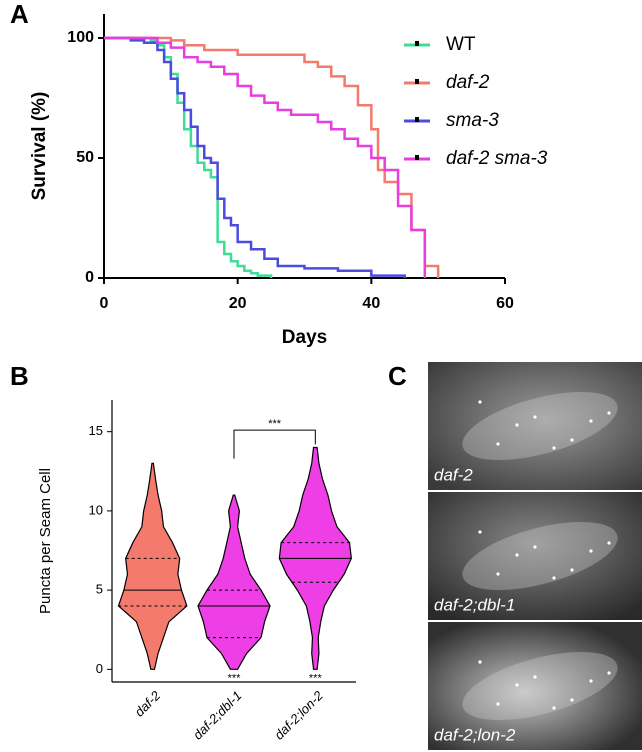  What do you see at coordinates (472, 120) in the screenshot?
I see `legend-label: sma-3` at bounding box center [472, 120].